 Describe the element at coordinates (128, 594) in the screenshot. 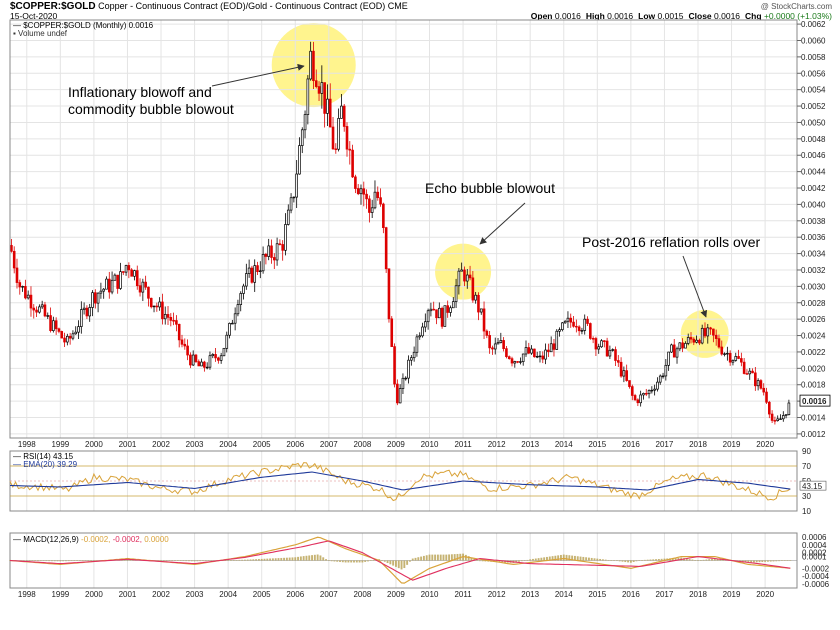

I see `year-tick-bottom-2001: 2001` at that location.